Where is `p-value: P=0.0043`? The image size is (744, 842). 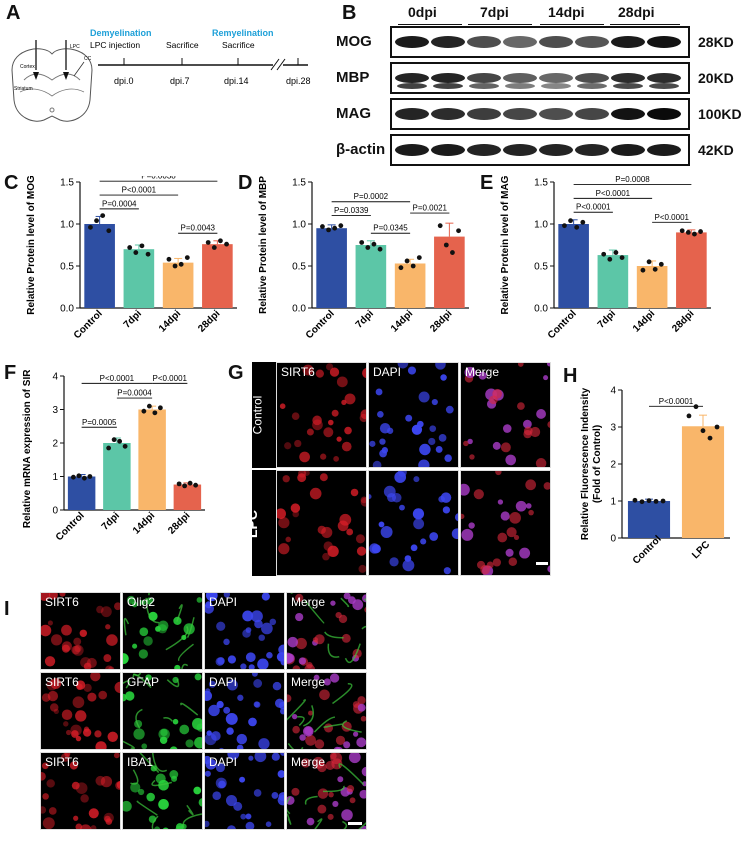
p-value: P=0.0043 is located at coordinates (198, 228).